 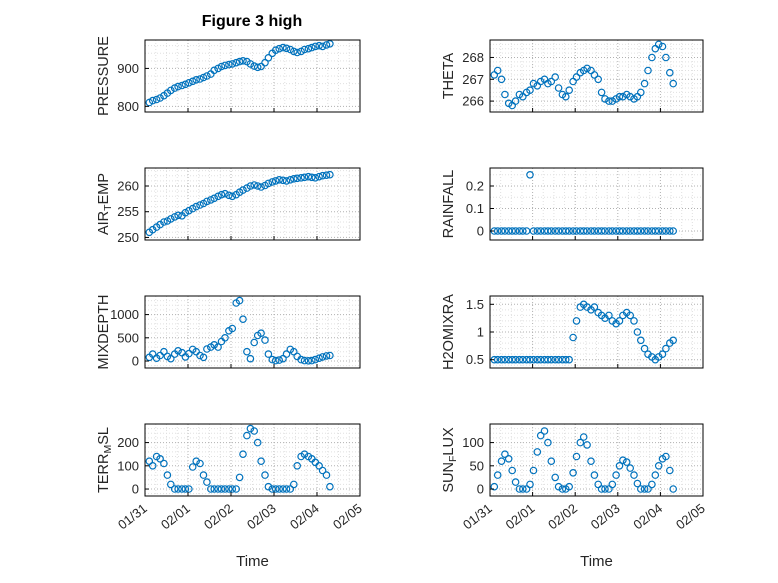 What do you see at coordinates (473, 101) in the screenshot?
I see `svg-text: 266` at bounding box center [473, 101].